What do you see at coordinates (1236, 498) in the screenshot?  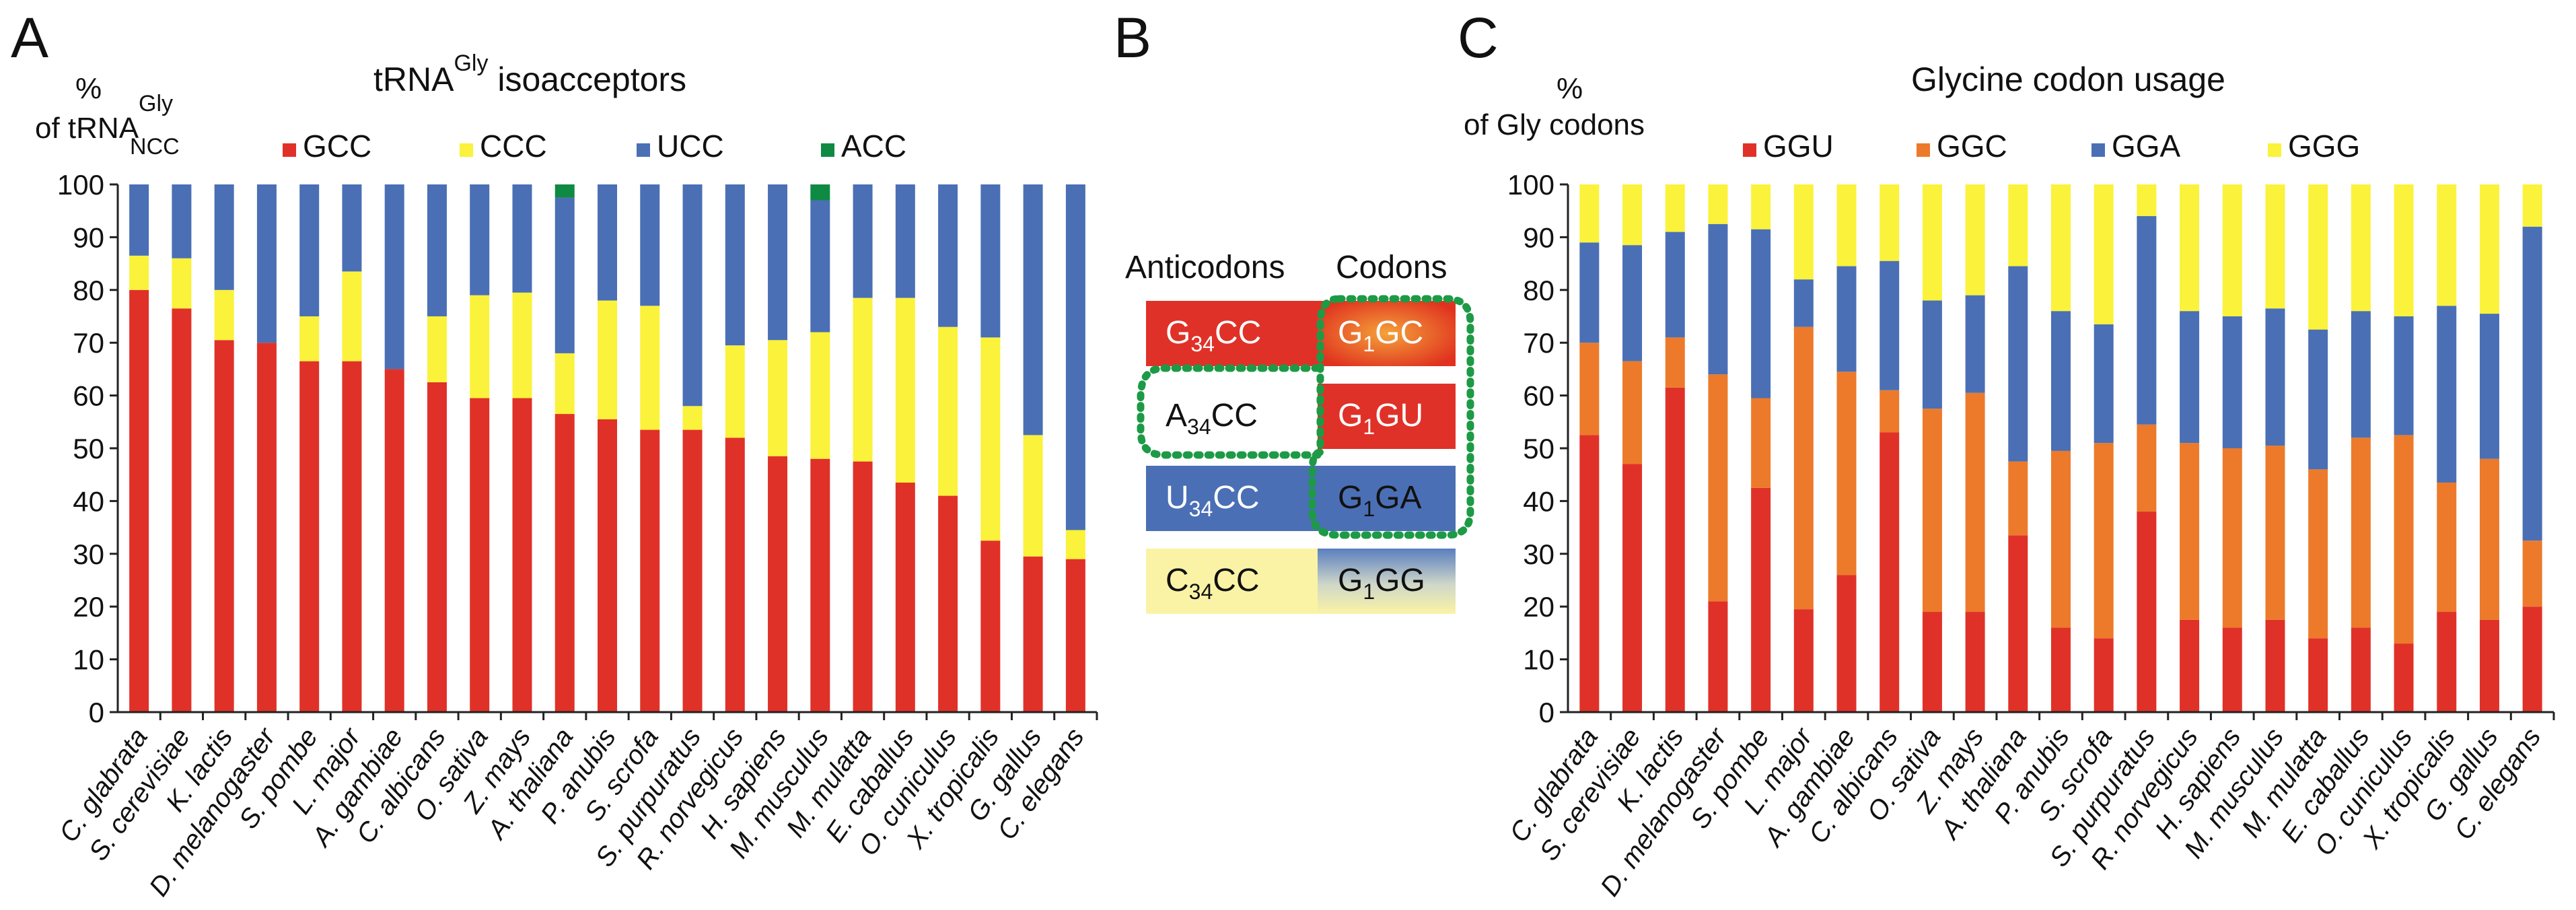 I see `anticodon-u-post: CC` at bounding box center [1236, 498].